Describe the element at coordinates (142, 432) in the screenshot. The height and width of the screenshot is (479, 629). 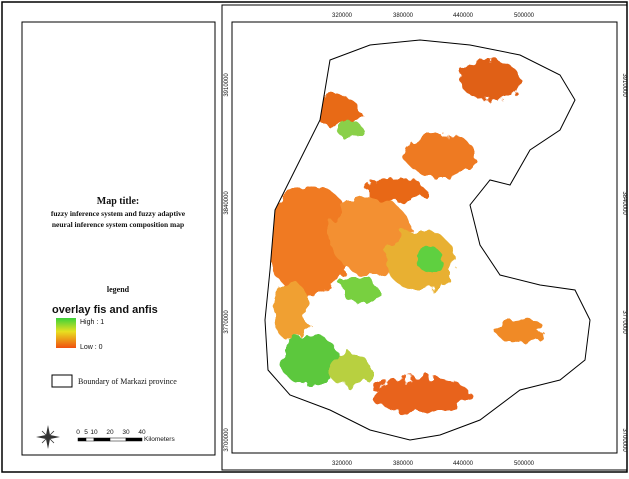
I see `scale-tick-label: 40` at that location.